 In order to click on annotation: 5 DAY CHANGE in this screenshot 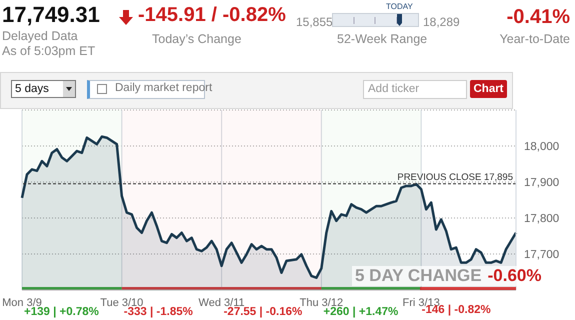, I will do `click(418, 275)`.